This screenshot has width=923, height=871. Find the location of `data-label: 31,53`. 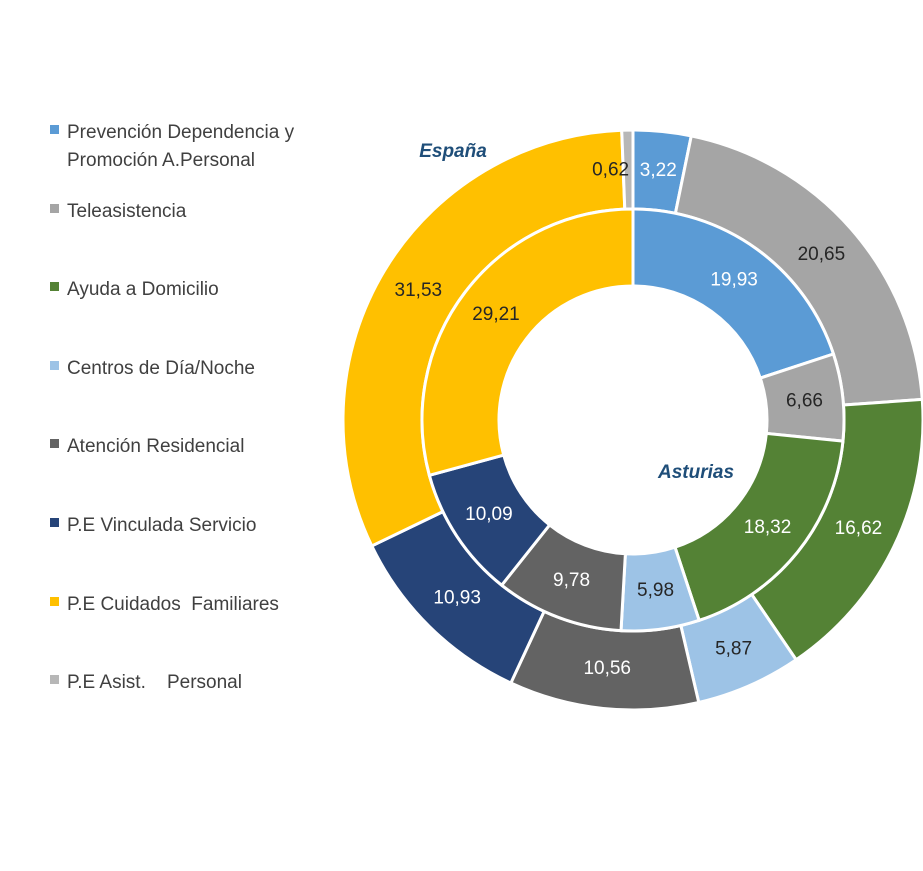

data-label: 31,53 is located at coordinates (419, 290).